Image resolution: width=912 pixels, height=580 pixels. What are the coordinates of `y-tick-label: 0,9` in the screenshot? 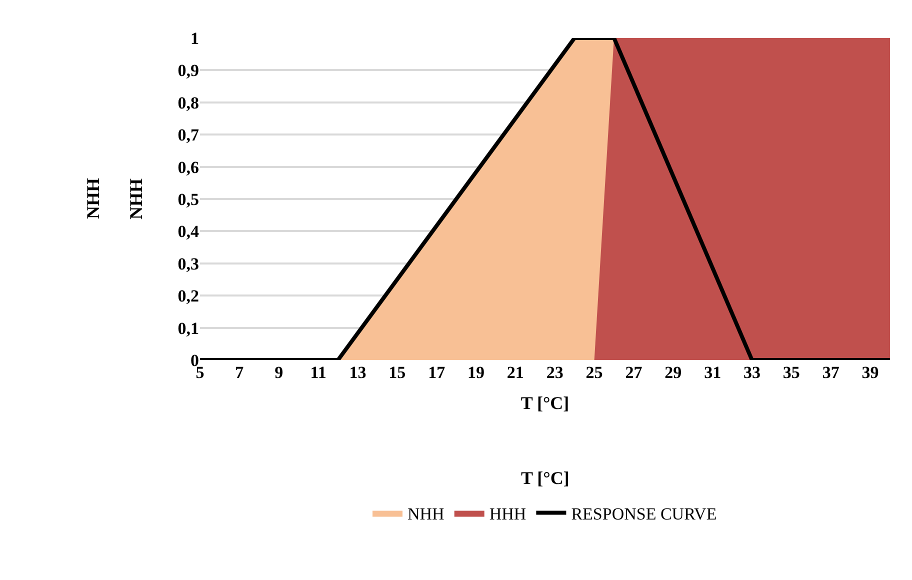 It's located at (188, 70).